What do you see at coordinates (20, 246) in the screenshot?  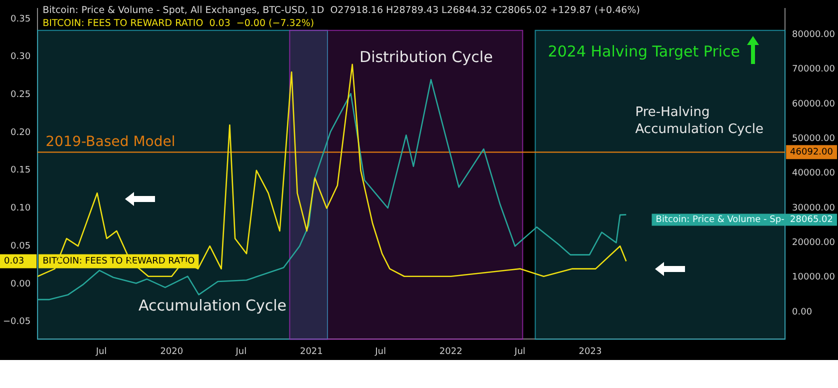 I see `y-tick-label: 0.05` at bounding box center [20, 246].